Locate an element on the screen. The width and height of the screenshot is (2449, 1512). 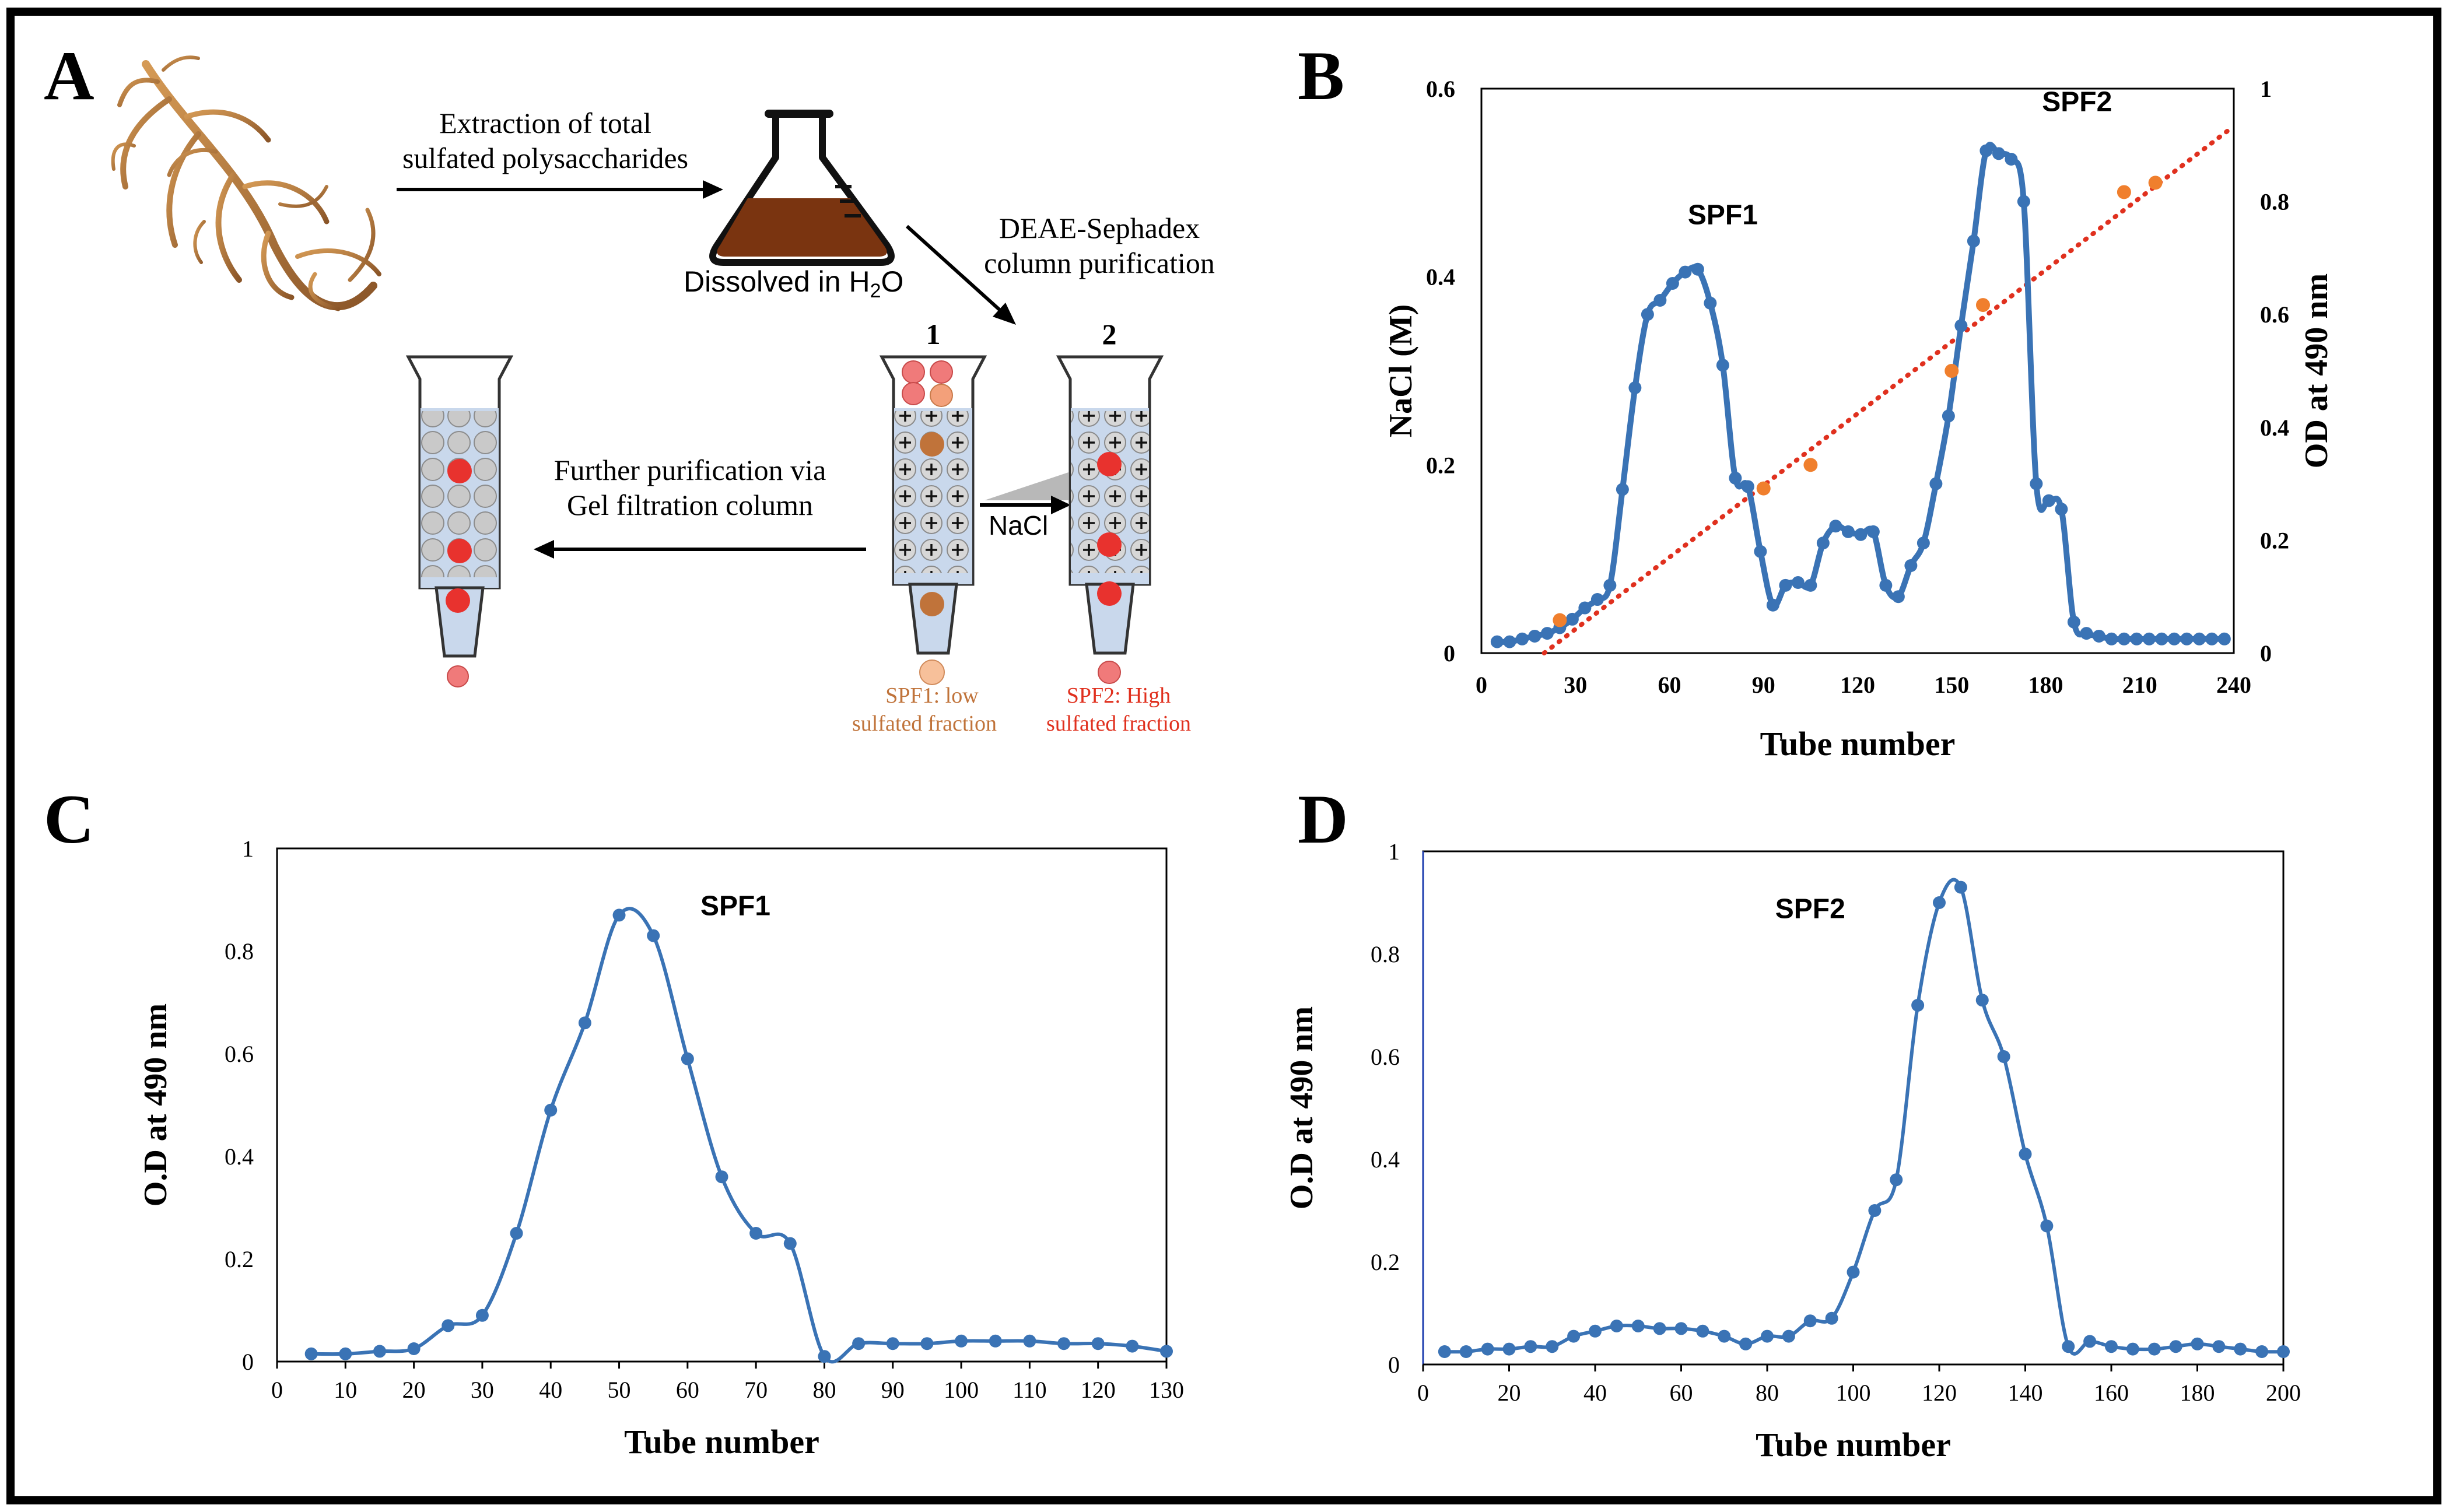
chart-c-y-tick-label: 0.8 is located at coordinates (239, 951).